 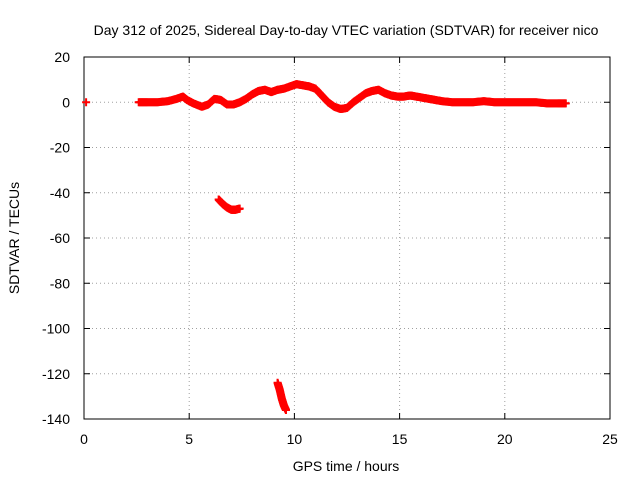 I want to click on x-tick-label: 5, so click(x=189, y=439).